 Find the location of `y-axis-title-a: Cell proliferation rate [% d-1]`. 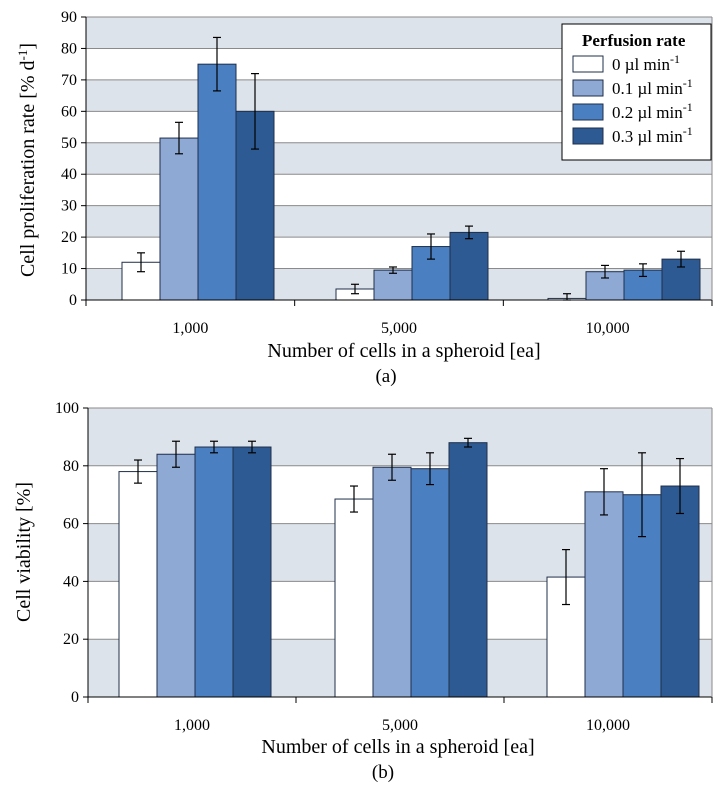

y-axis-title-a: Cell proliferation rate [% d-1] is located at coordinates (27, 160).